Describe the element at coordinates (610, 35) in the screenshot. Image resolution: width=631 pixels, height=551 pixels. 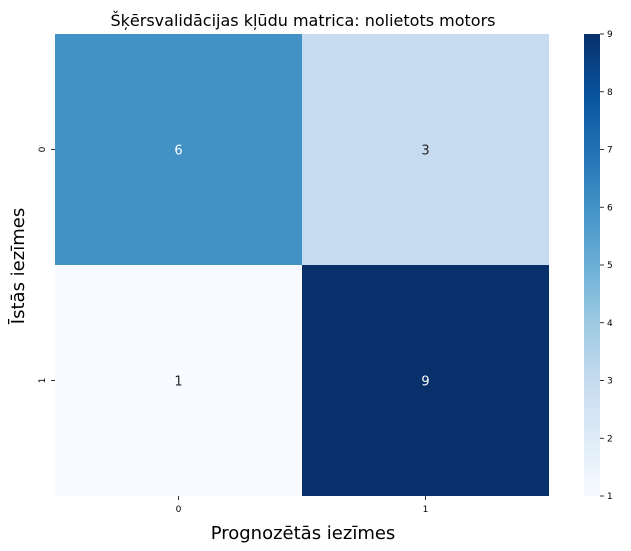
I see `colorbar-tick-label: 9` at that location.